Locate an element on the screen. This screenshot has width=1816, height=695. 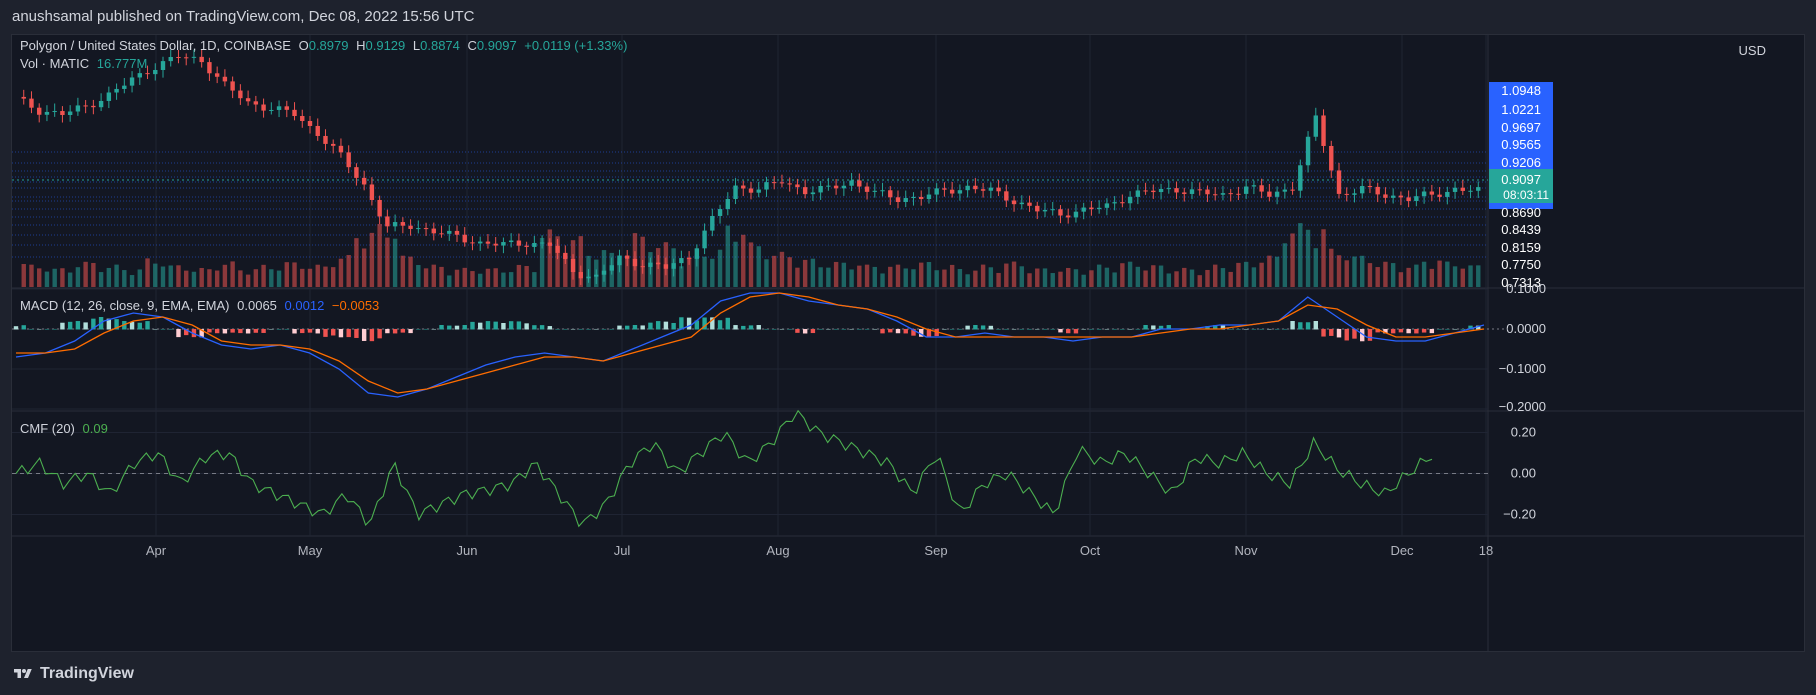
cmf-line is located at coordinates (724, 468).